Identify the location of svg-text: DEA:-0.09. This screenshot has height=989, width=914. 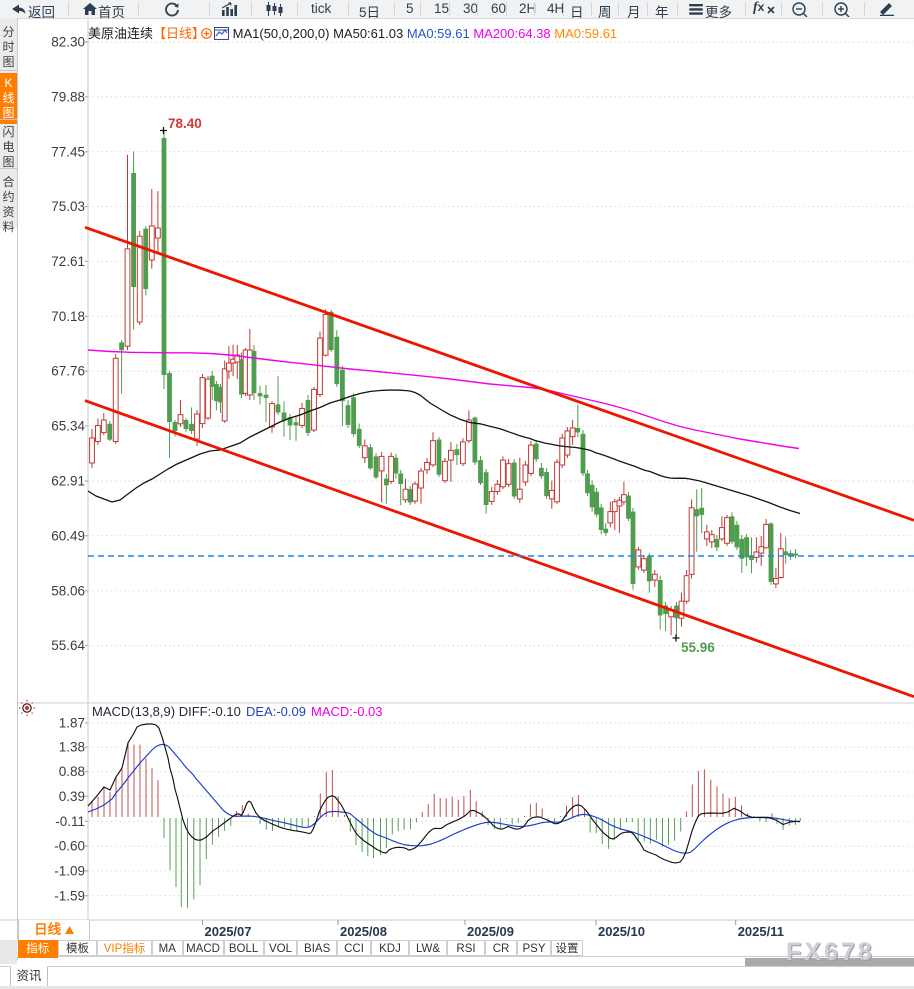
(276, 711).